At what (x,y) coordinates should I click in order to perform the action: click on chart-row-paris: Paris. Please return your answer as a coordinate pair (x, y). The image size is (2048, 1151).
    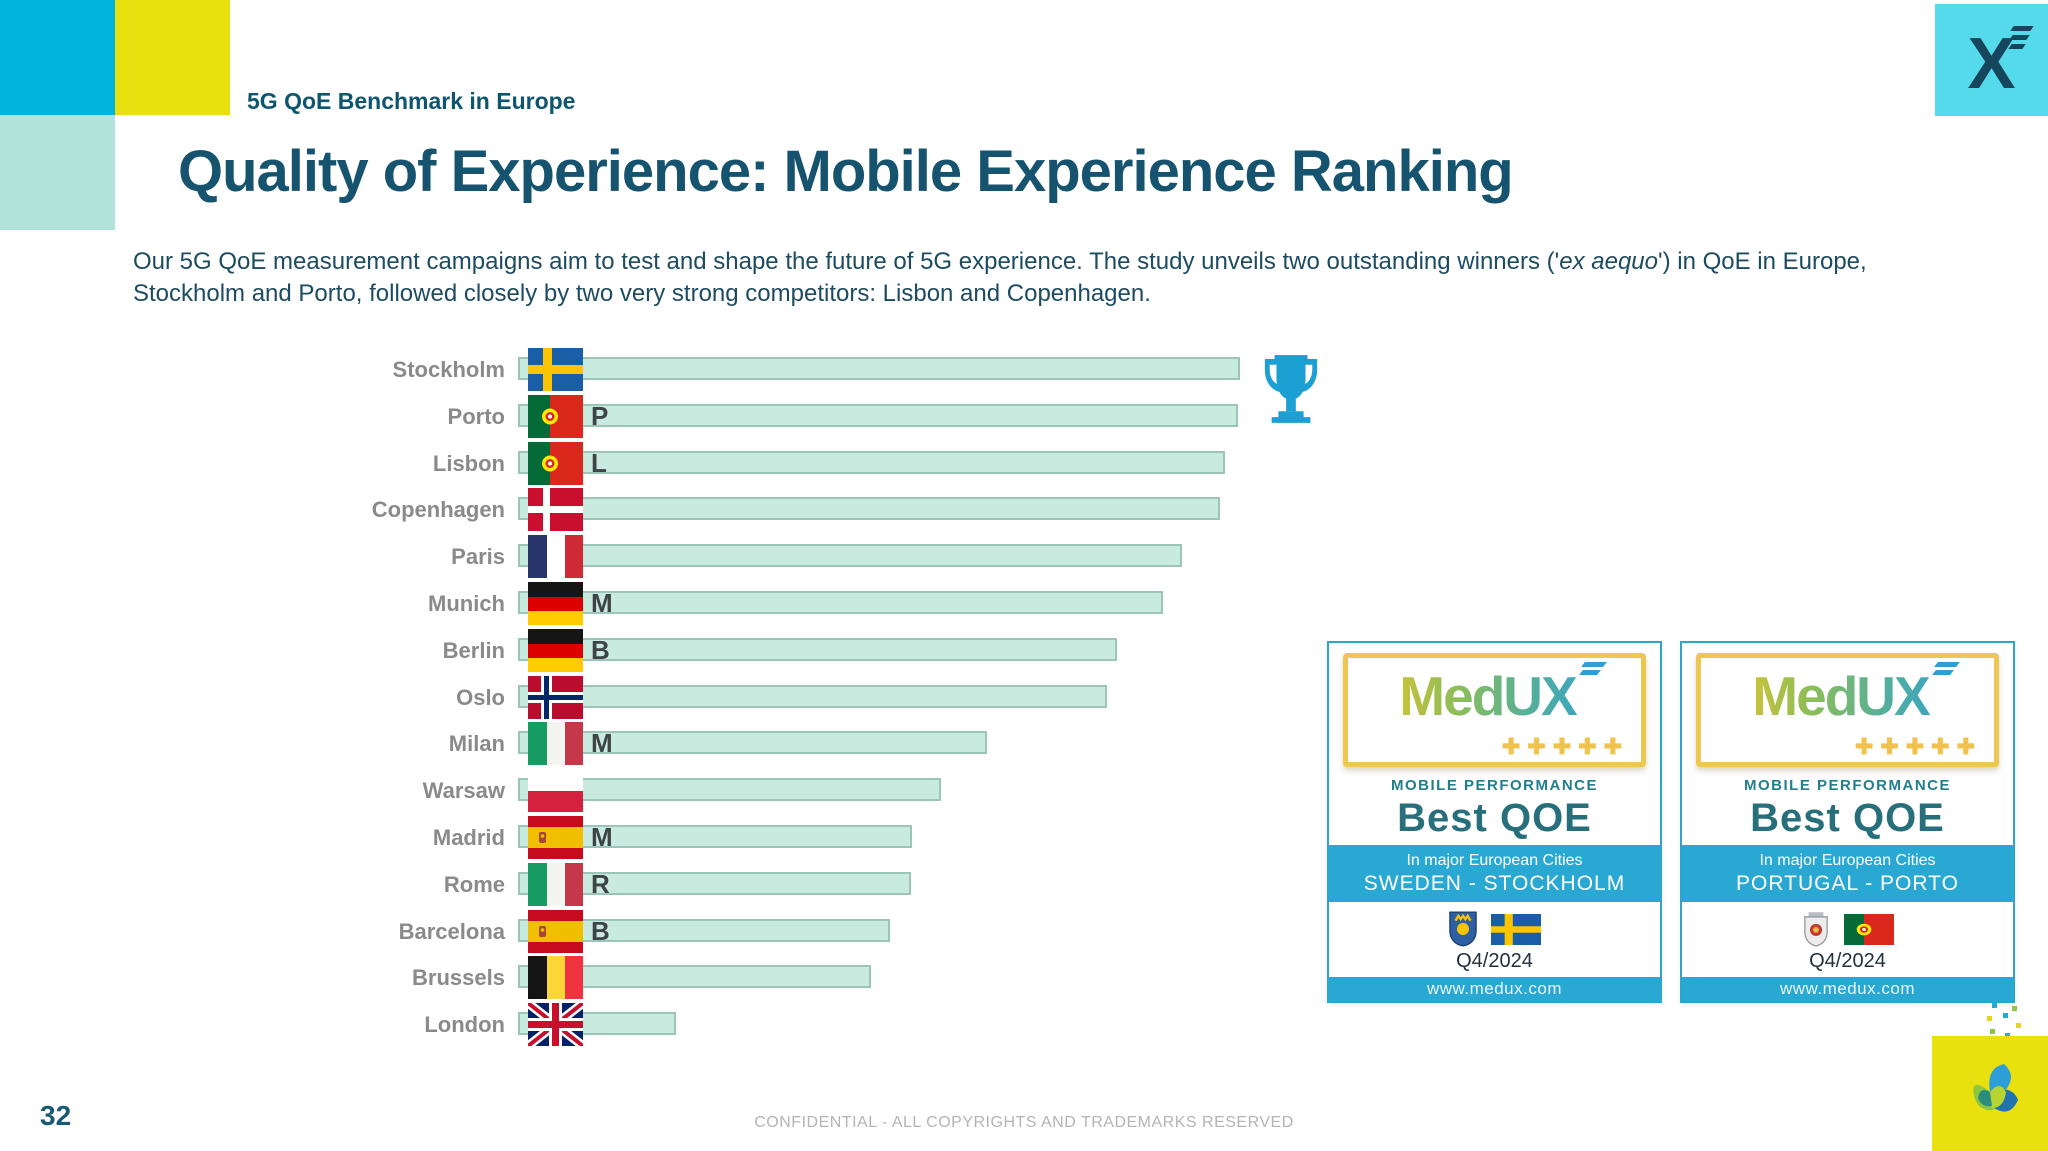
    Looking at the image, I should click on (1024, 556).